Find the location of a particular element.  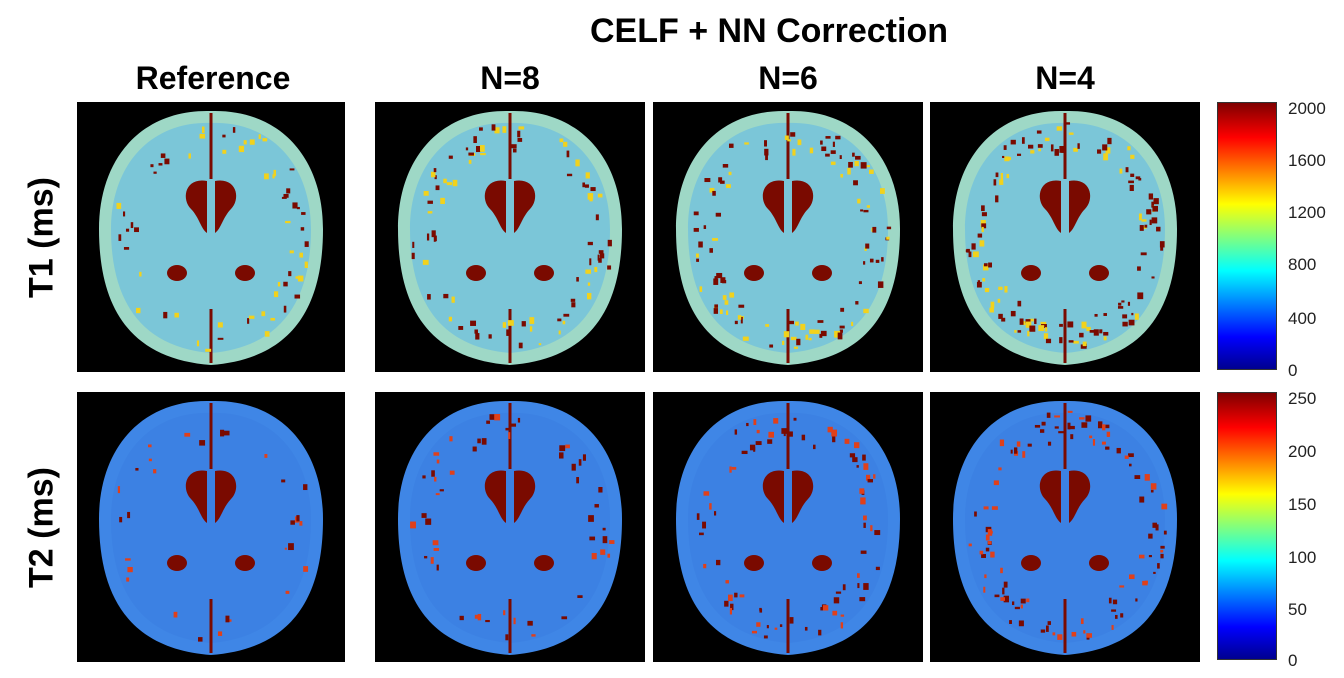

row-label-t2: T2 (ms) is located at coordinates (41, 527).